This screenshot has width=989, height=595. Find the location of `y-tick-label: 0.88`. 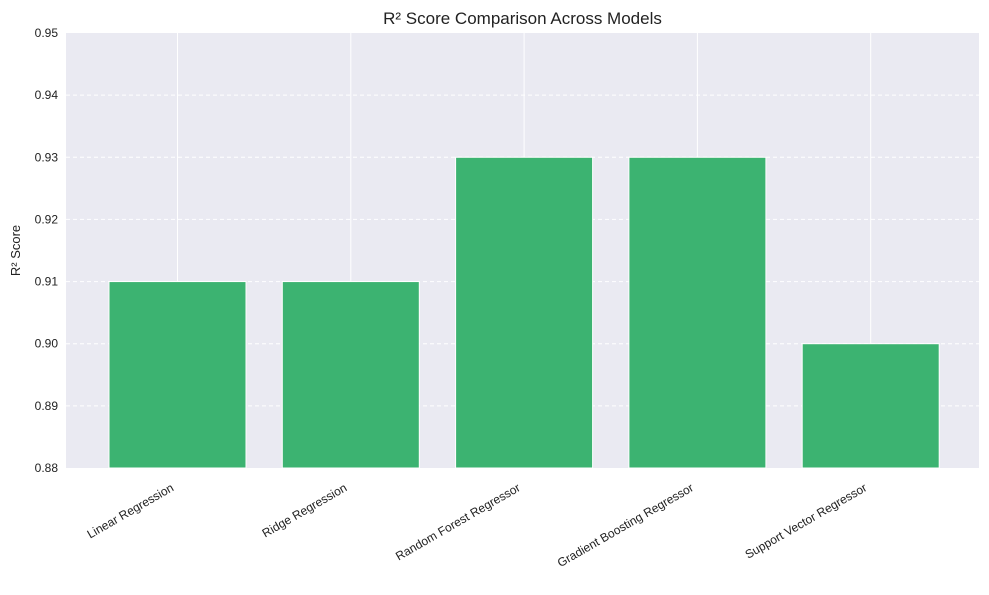

y-tick-label: 0.88 is located at coordinates (47, 468).